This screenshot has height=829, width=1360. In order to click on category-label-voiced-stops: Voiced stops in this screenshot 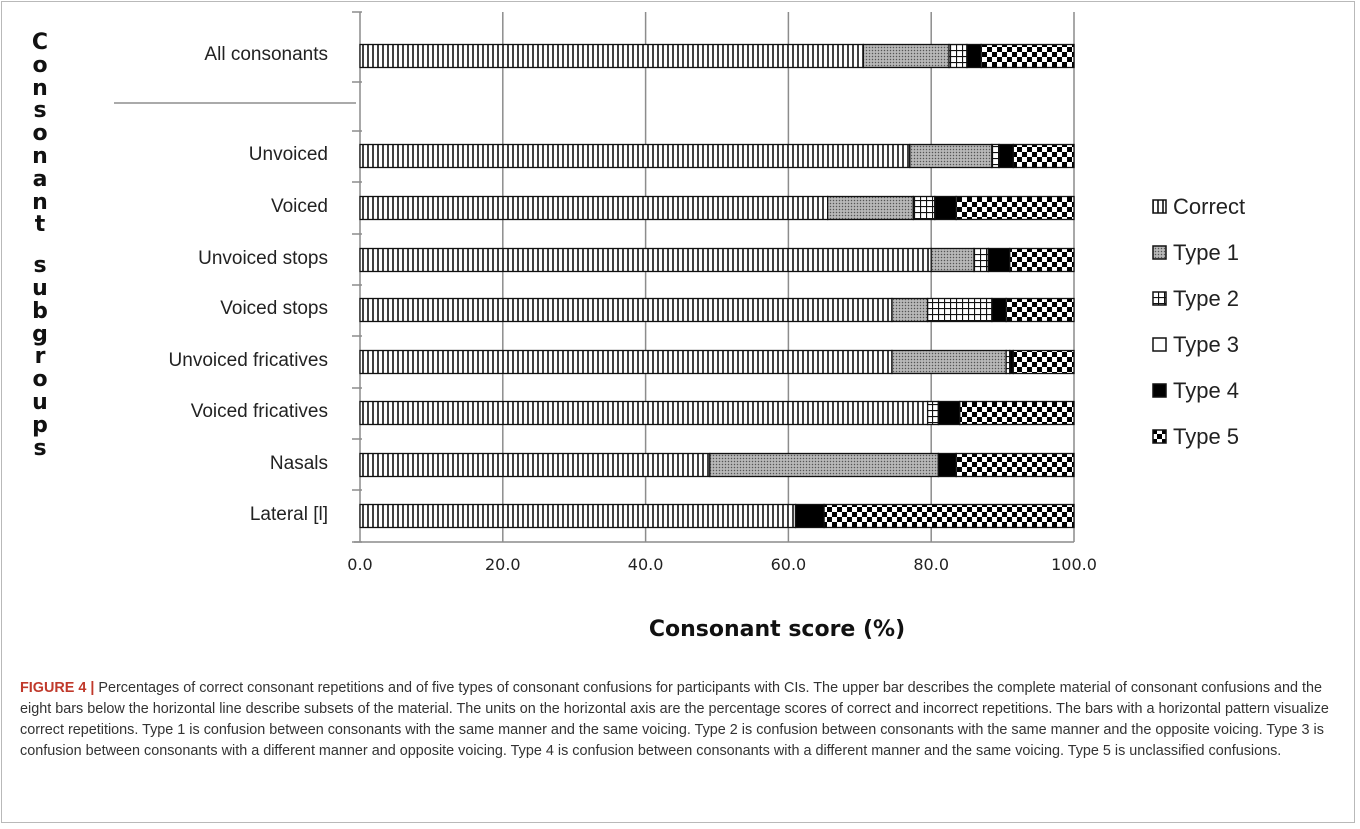, I will do `click(274, 308)`.